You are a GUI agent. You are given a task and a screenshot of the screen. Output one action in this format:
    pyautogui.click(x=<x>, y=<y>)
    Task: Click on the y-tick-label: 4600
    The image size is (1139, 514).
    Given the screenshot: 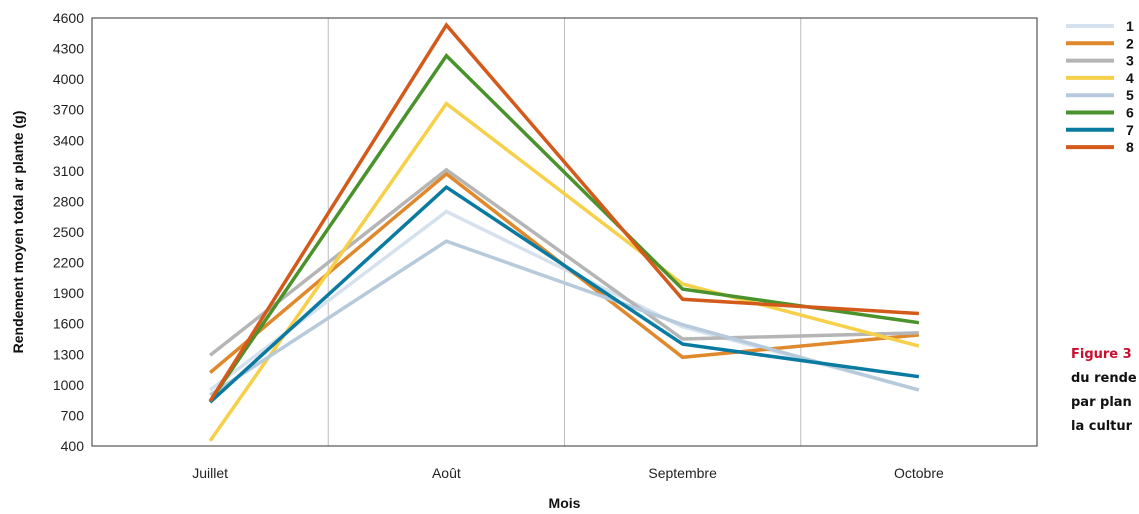 What is the action you would take?
    pyautogui.click(x=68, y=18)
    